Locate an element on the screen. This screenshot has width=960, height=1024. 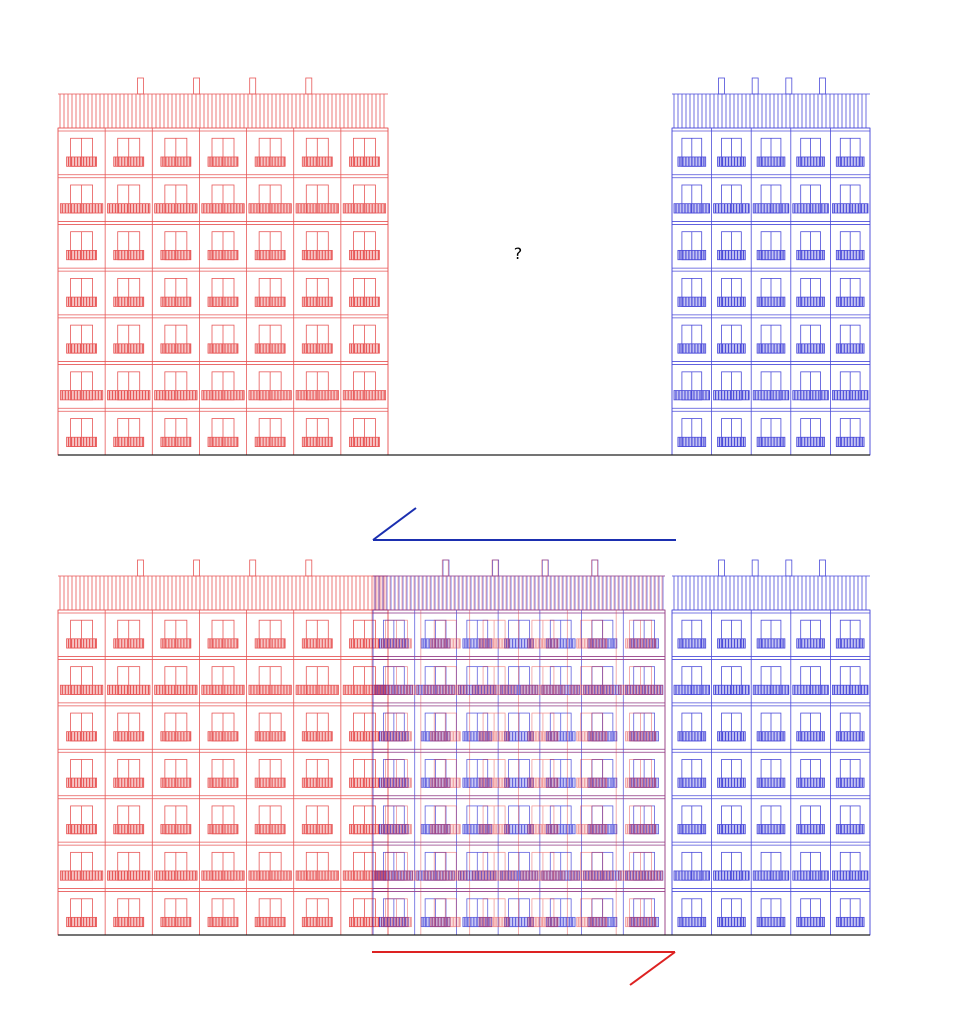
arrow-barb is located at coordinates (652, 968).